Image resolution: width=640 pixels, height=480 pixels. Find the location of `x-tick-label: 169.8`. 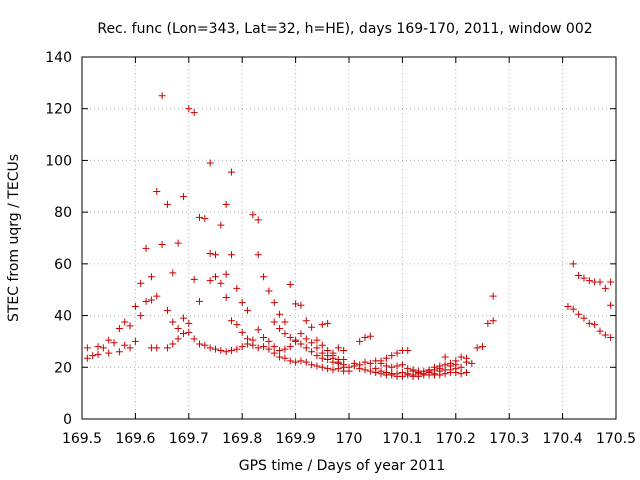

x-tick-label: 169.8 is located at coordinates (242, 439).